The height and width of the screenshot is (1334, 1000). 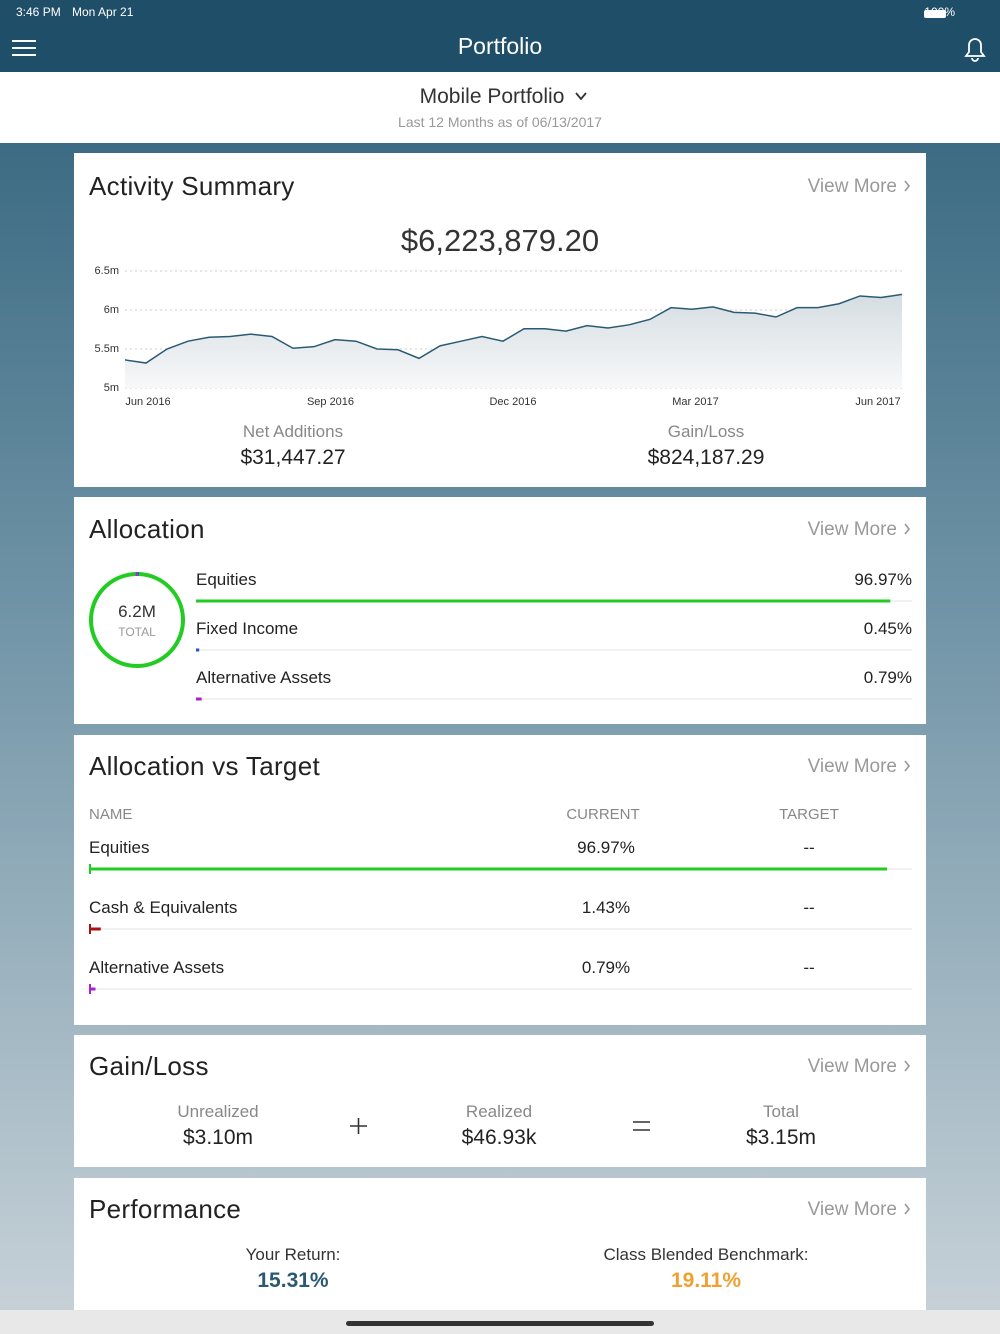 What do you see at coordinates (606, 847) in the screenshot?
I see `row-current: 96.97%` at bounding box center [606, 847].